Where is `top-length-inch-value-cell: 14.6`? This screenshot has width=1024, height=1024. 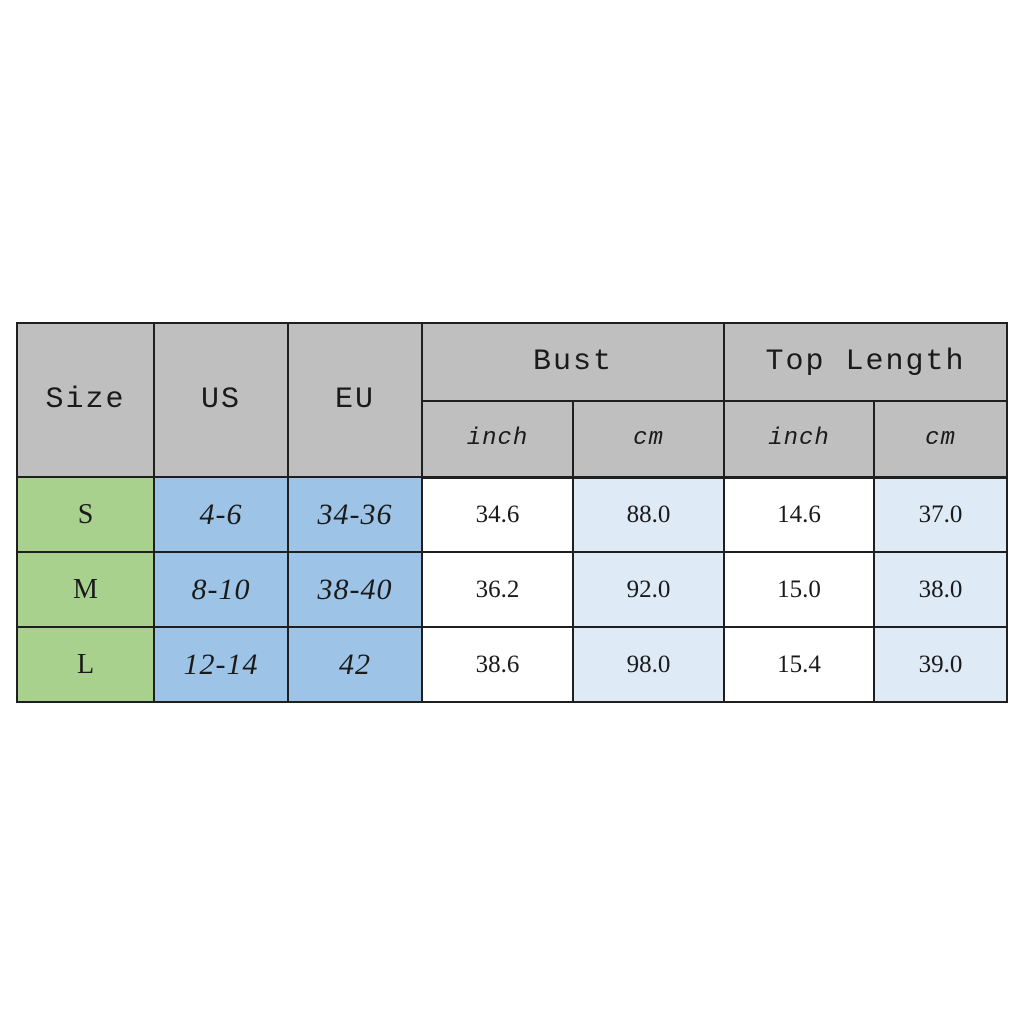
top-length-inch-value-cell: 14.6 is located at coordinates (799, 514).